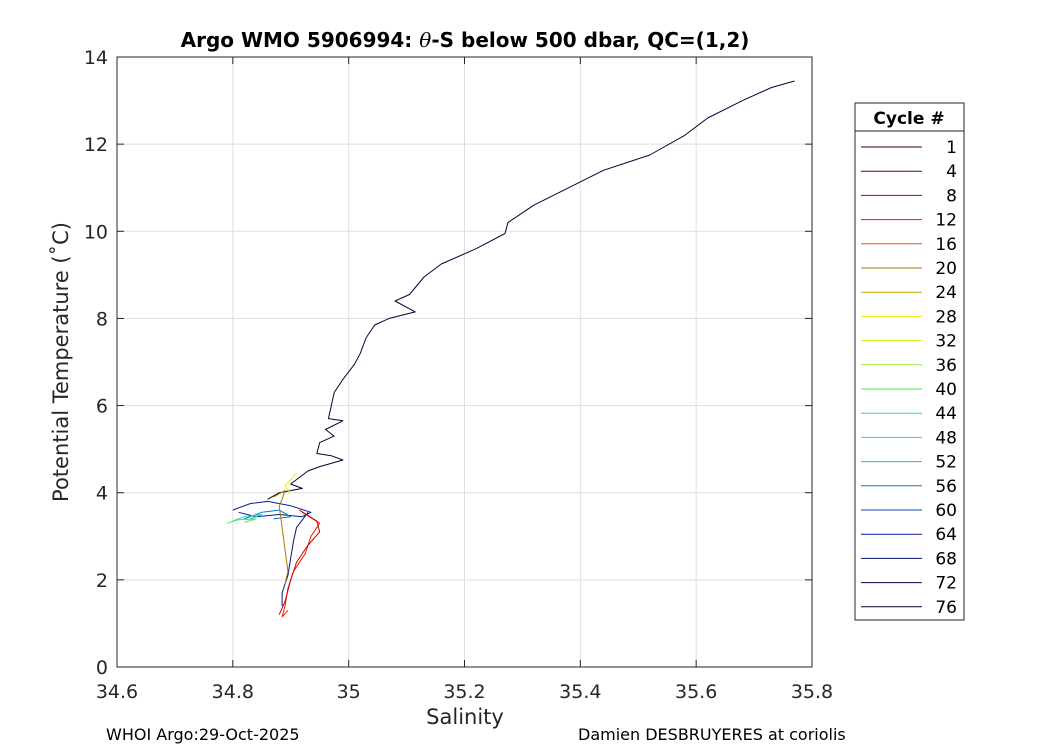 Image resolution: width=1050 pixels, height=750 pixels. I want to click on legend-label-cycle-56: 56, so click(946, 487).